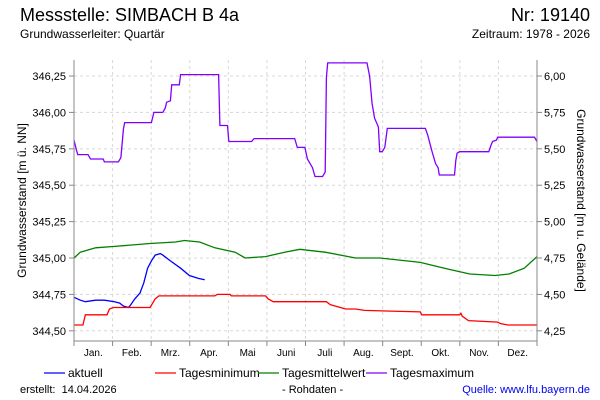  I want to click on y-right-tick-label: 5,50, so click(554, 150).